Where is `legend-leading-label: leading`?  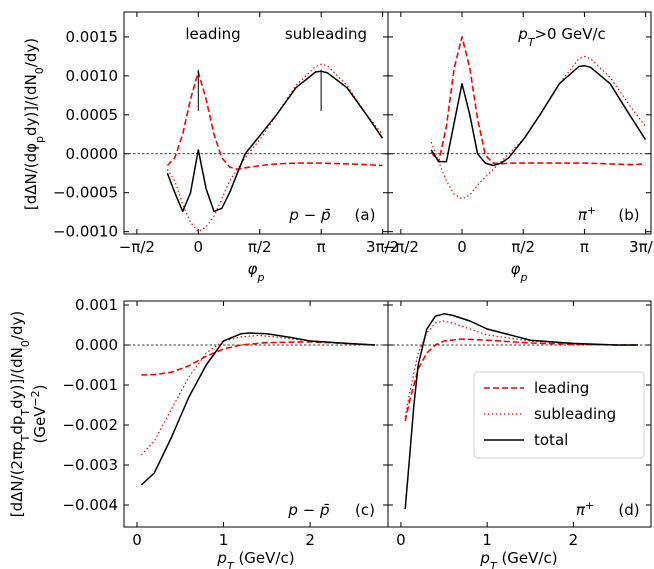 legend-leading-label: leading is located at coordinates (561, 388).